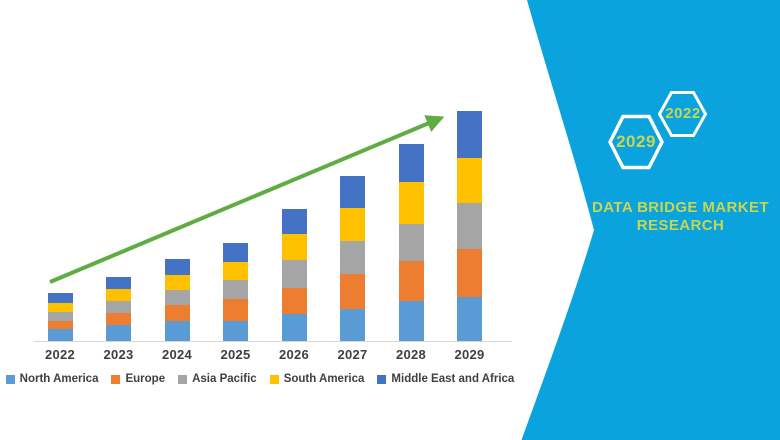 The height and width of the screenshot is (440, 780). What do you see at coordinates (118, 354) in the screenshot?
I see `x-axis-label-2023: 2023` at bounding box center [118, 354].